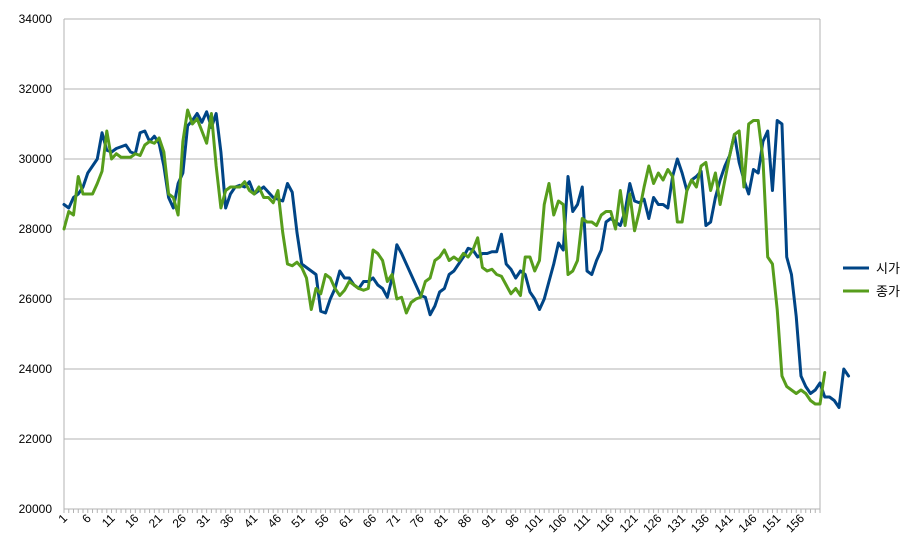  I want to click on x-tick-label: 31, so click(203, 521).